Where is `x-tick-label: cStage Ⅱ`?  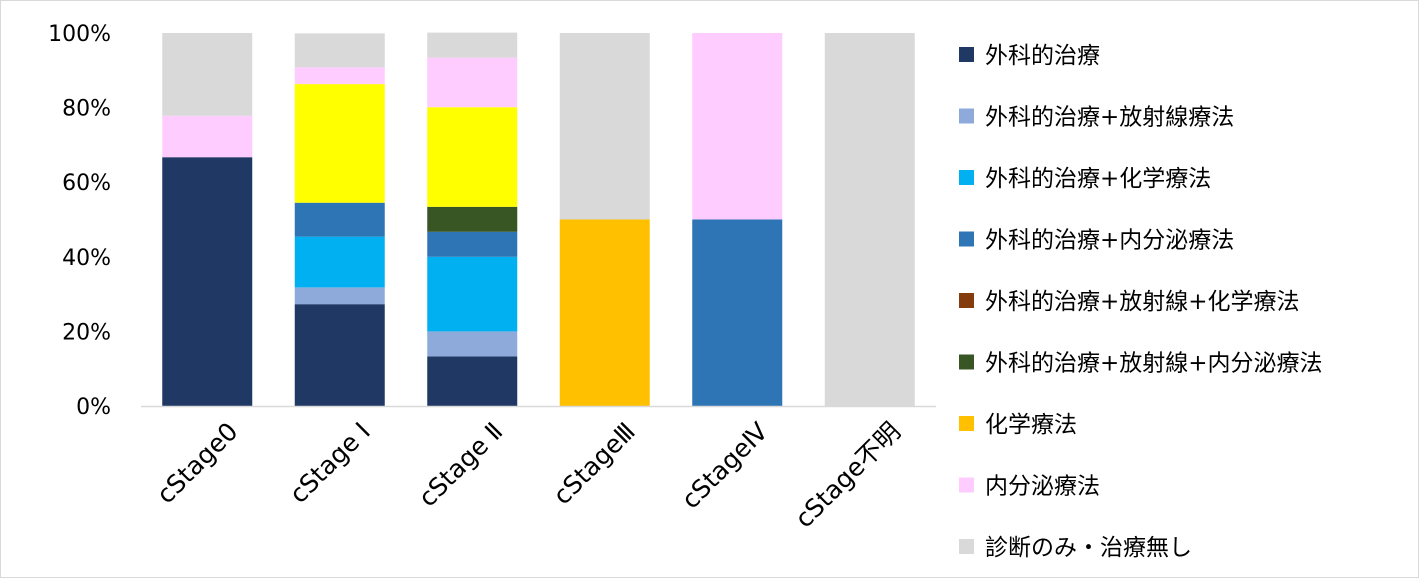 x-tick-label: cStage Ⅱ is located at coordinates (461, 465).